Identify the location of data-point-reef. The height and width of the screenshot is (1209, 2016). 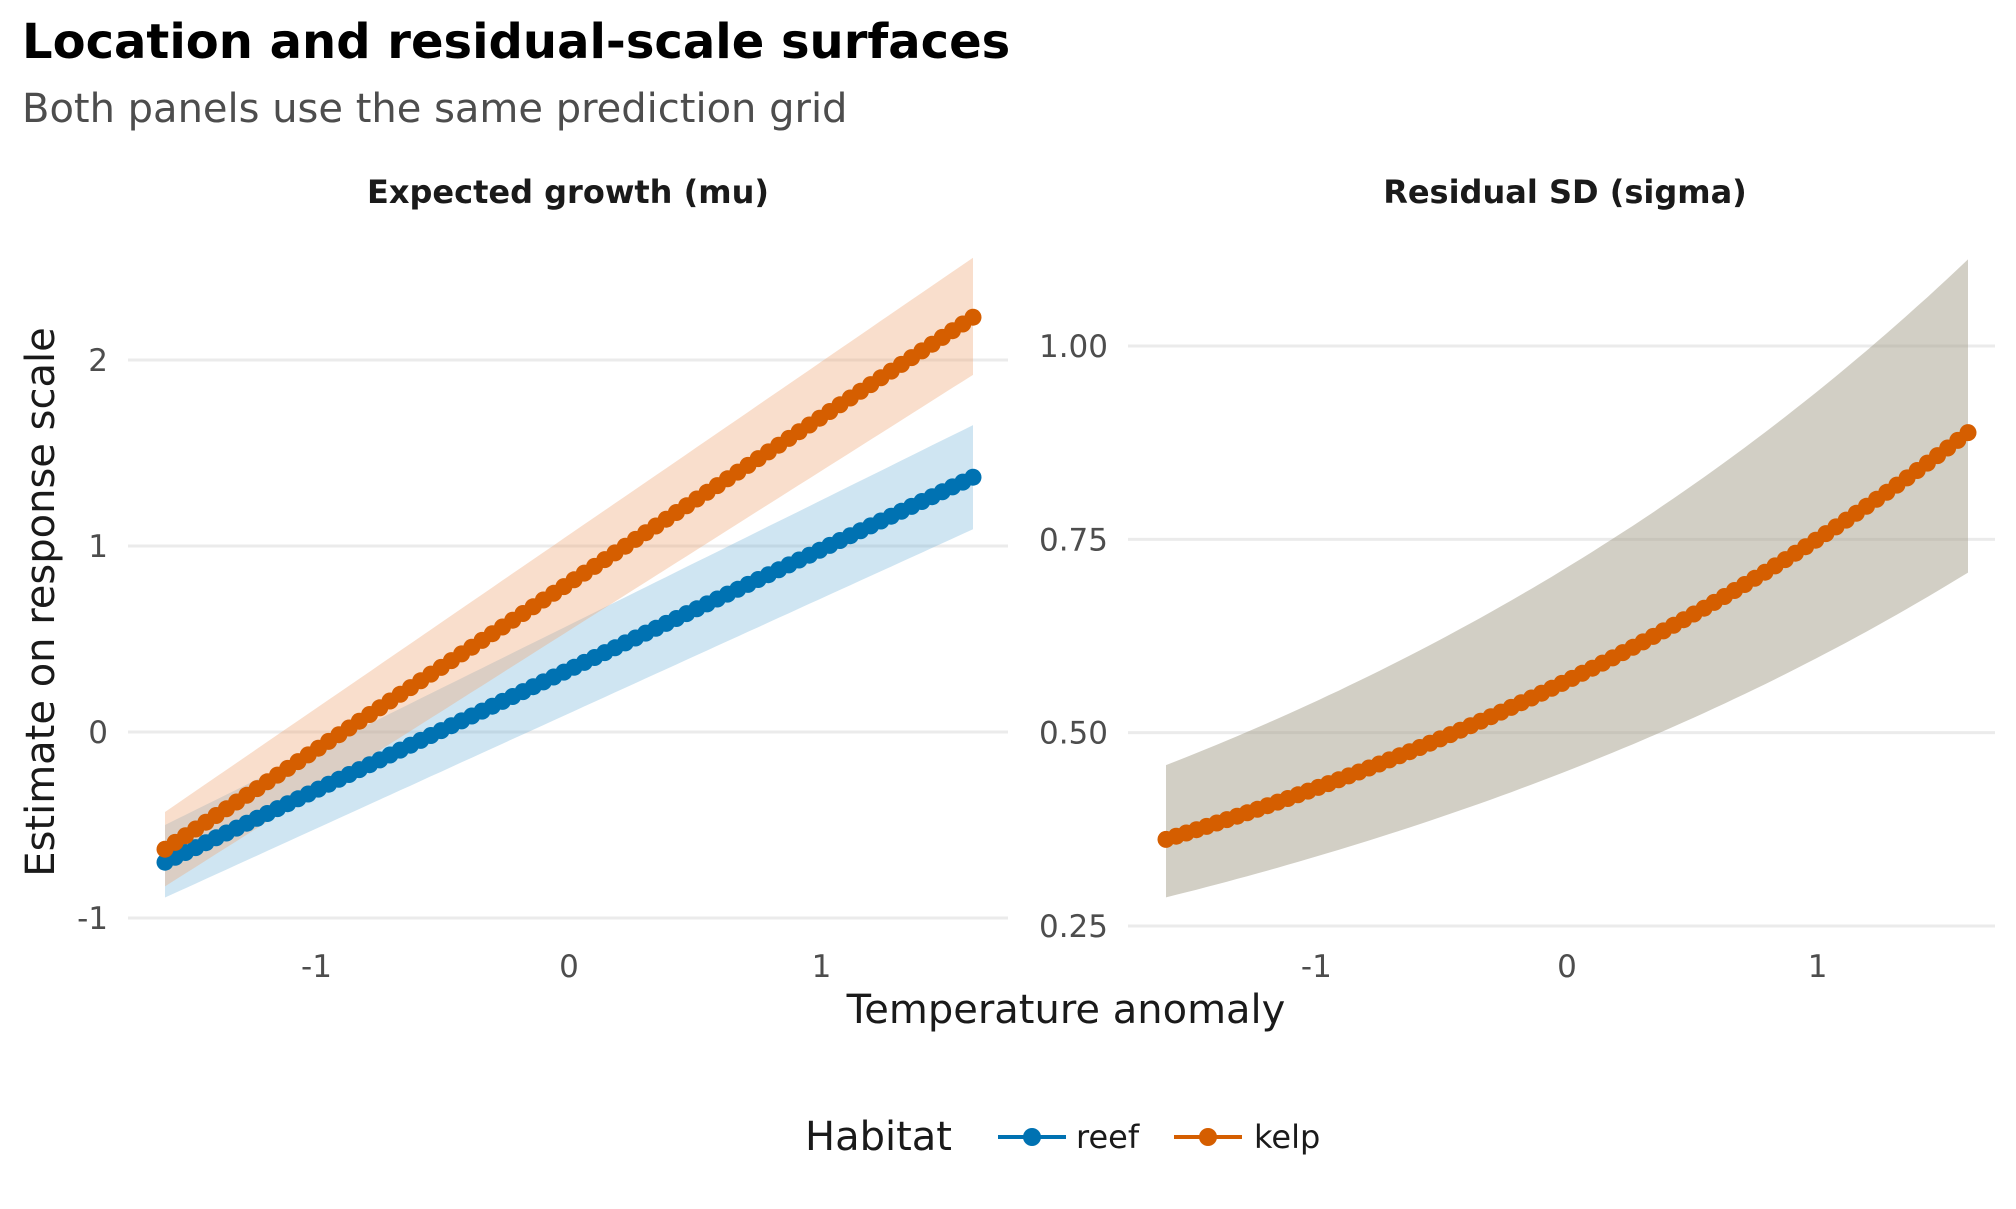
(973, 477).